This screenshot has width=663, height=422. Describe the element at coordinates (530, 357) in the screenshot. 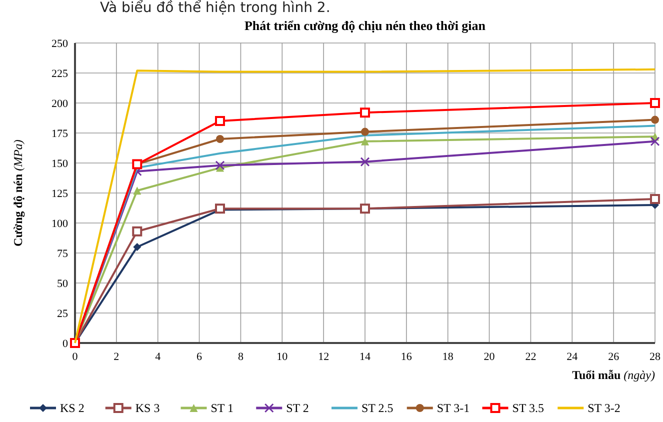

I see `x-tick-label: 22` at that location.